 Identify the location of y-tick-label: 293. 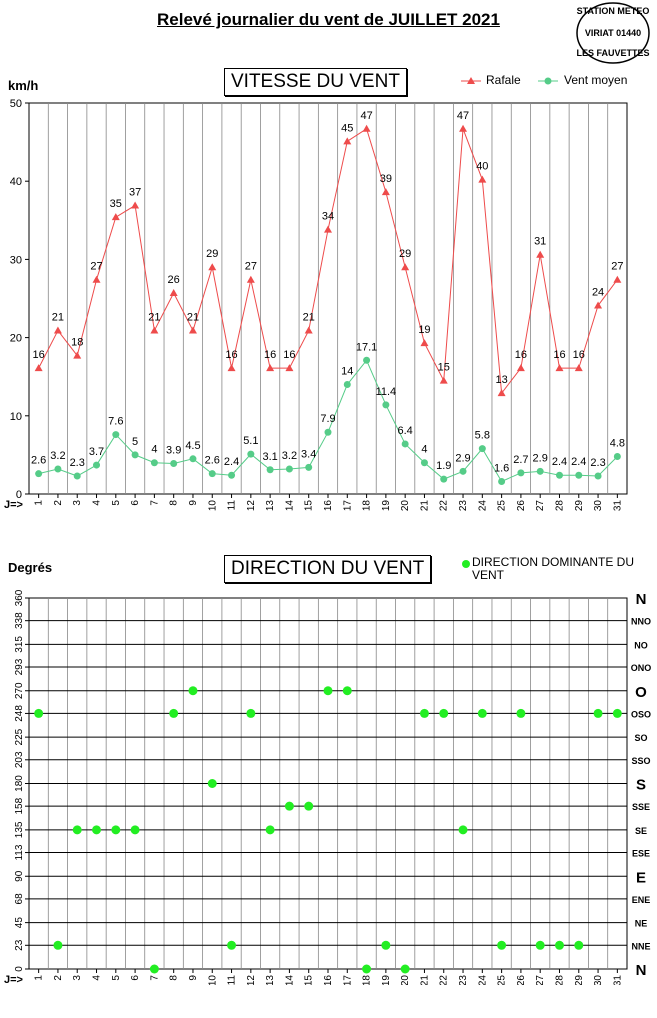
(19, 666).